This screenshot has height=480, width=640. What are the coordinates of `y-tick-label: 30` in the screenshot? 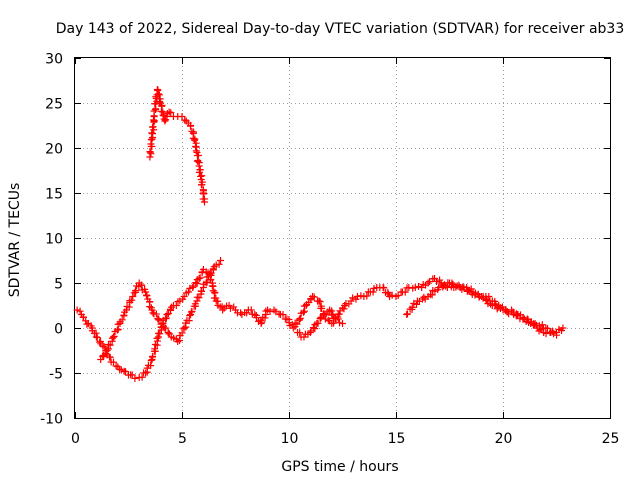 It's located at (54, 60).